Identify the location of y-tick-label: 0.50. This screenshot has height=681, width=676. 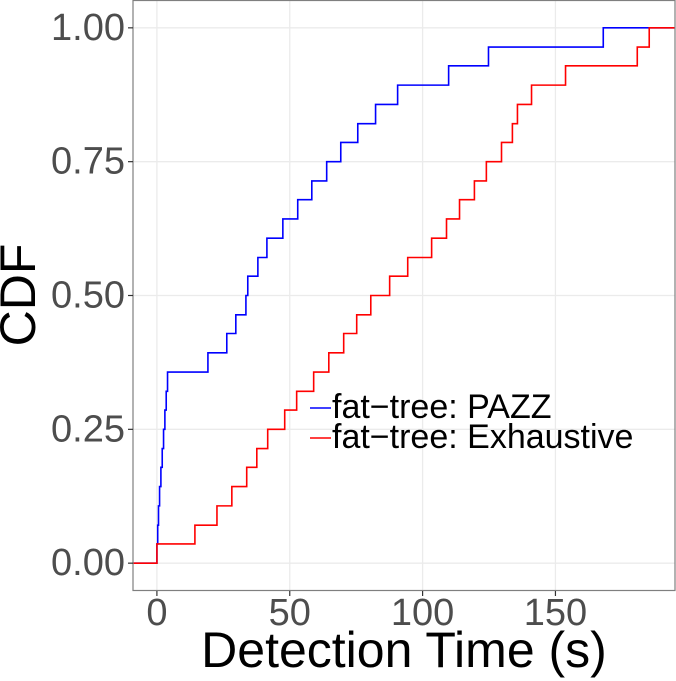
(88, 296).